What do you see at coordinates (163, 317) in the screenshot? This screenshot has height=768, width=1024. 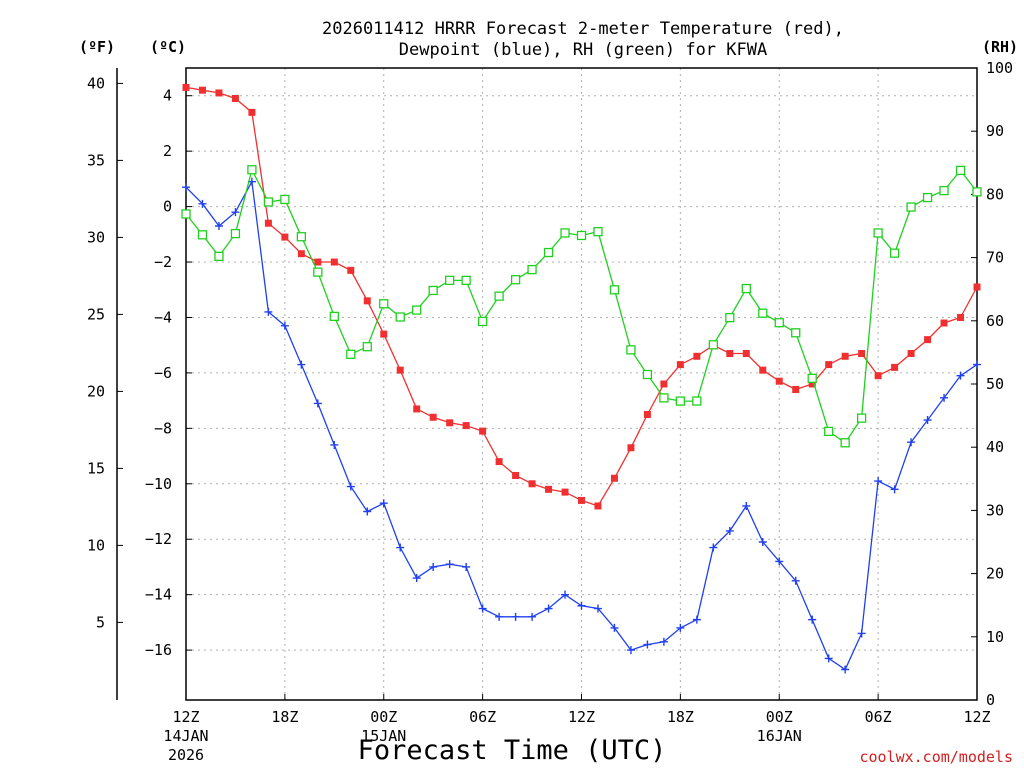 I see `celsius-tick-label: −4` at bounding box center [163, 317].